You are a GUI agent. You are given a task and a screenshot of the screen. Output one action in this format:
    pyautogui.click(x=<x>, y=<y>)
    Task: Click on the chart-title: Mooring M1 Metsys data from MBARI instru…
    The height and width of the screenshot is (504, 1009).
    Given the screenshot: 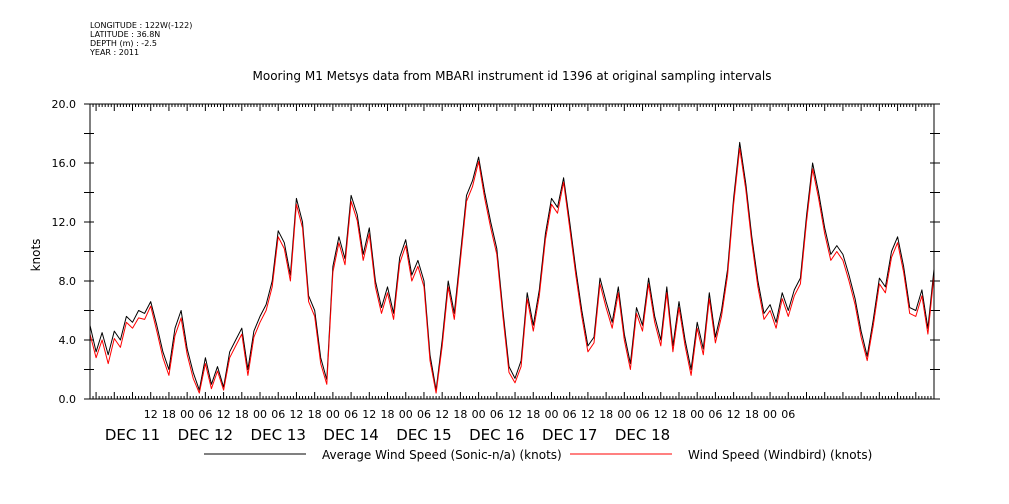 What is the action you would take?
    pyautogui.click(x=512, y=76)
    